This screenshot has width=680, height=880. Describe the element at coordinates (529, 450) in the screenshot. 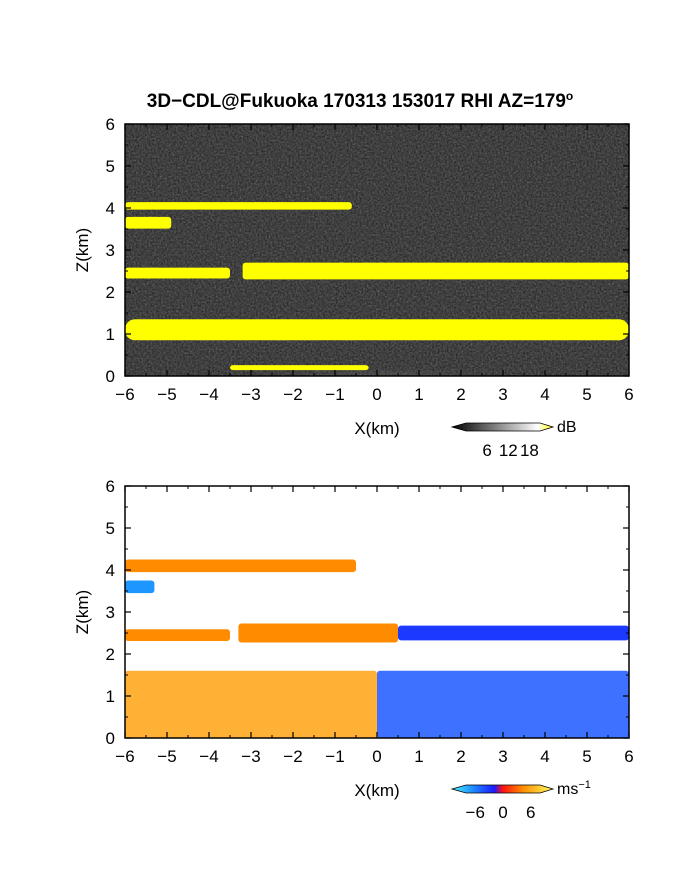

I see `backscatter-colorbar-tick-label: 18` at that location.